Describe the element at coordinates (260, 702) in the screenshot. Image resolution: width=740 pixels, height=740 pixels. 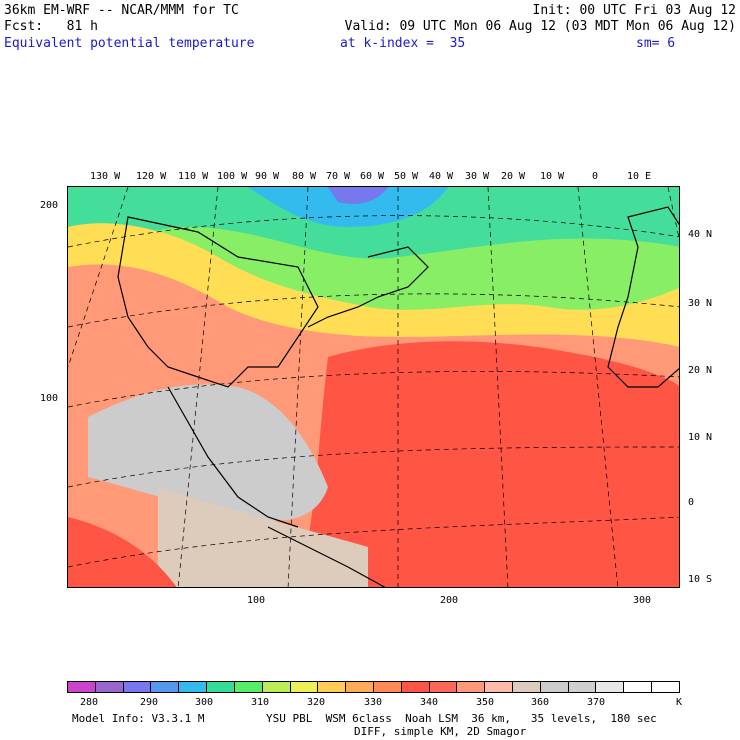
I see `colorbar-label: 310` at that location.